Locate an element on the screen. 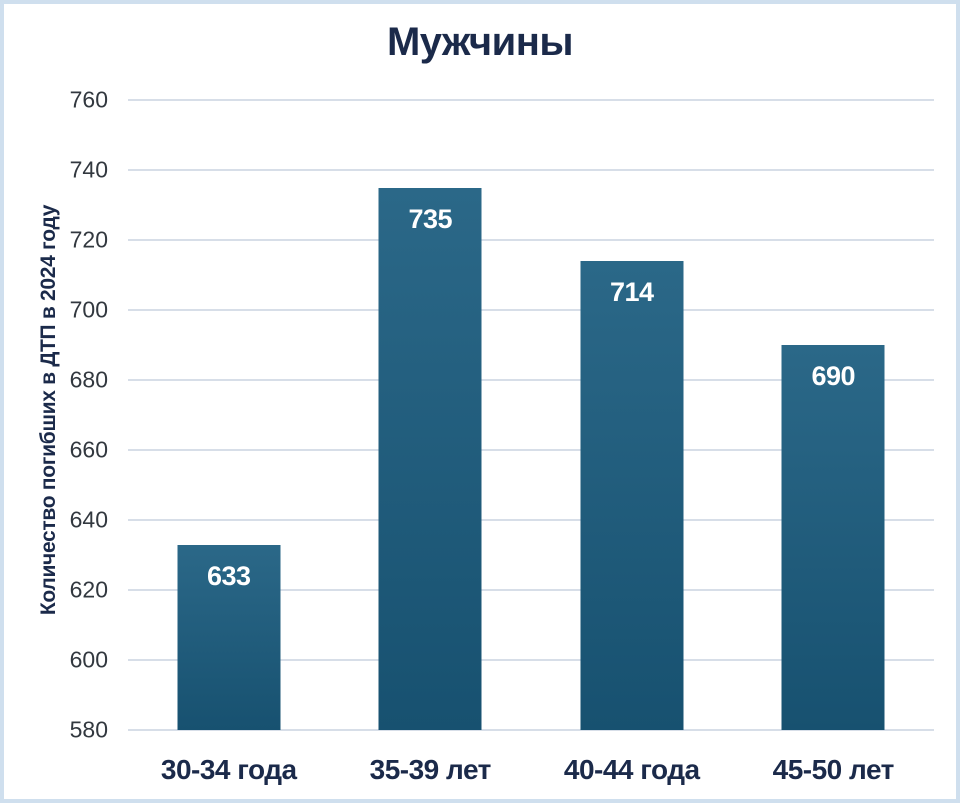 The width and height of the screenshot is (960, 803). x-tick-label-30-34 года: 30-34 года is located at coordinates (228, 769).